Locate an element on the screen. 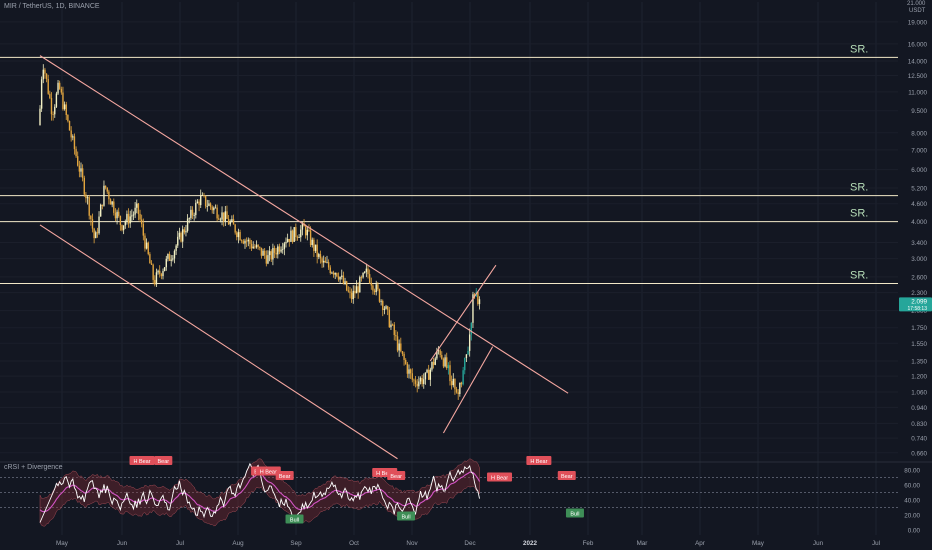  divergence-label-bg is located at coordinates (284, 475).